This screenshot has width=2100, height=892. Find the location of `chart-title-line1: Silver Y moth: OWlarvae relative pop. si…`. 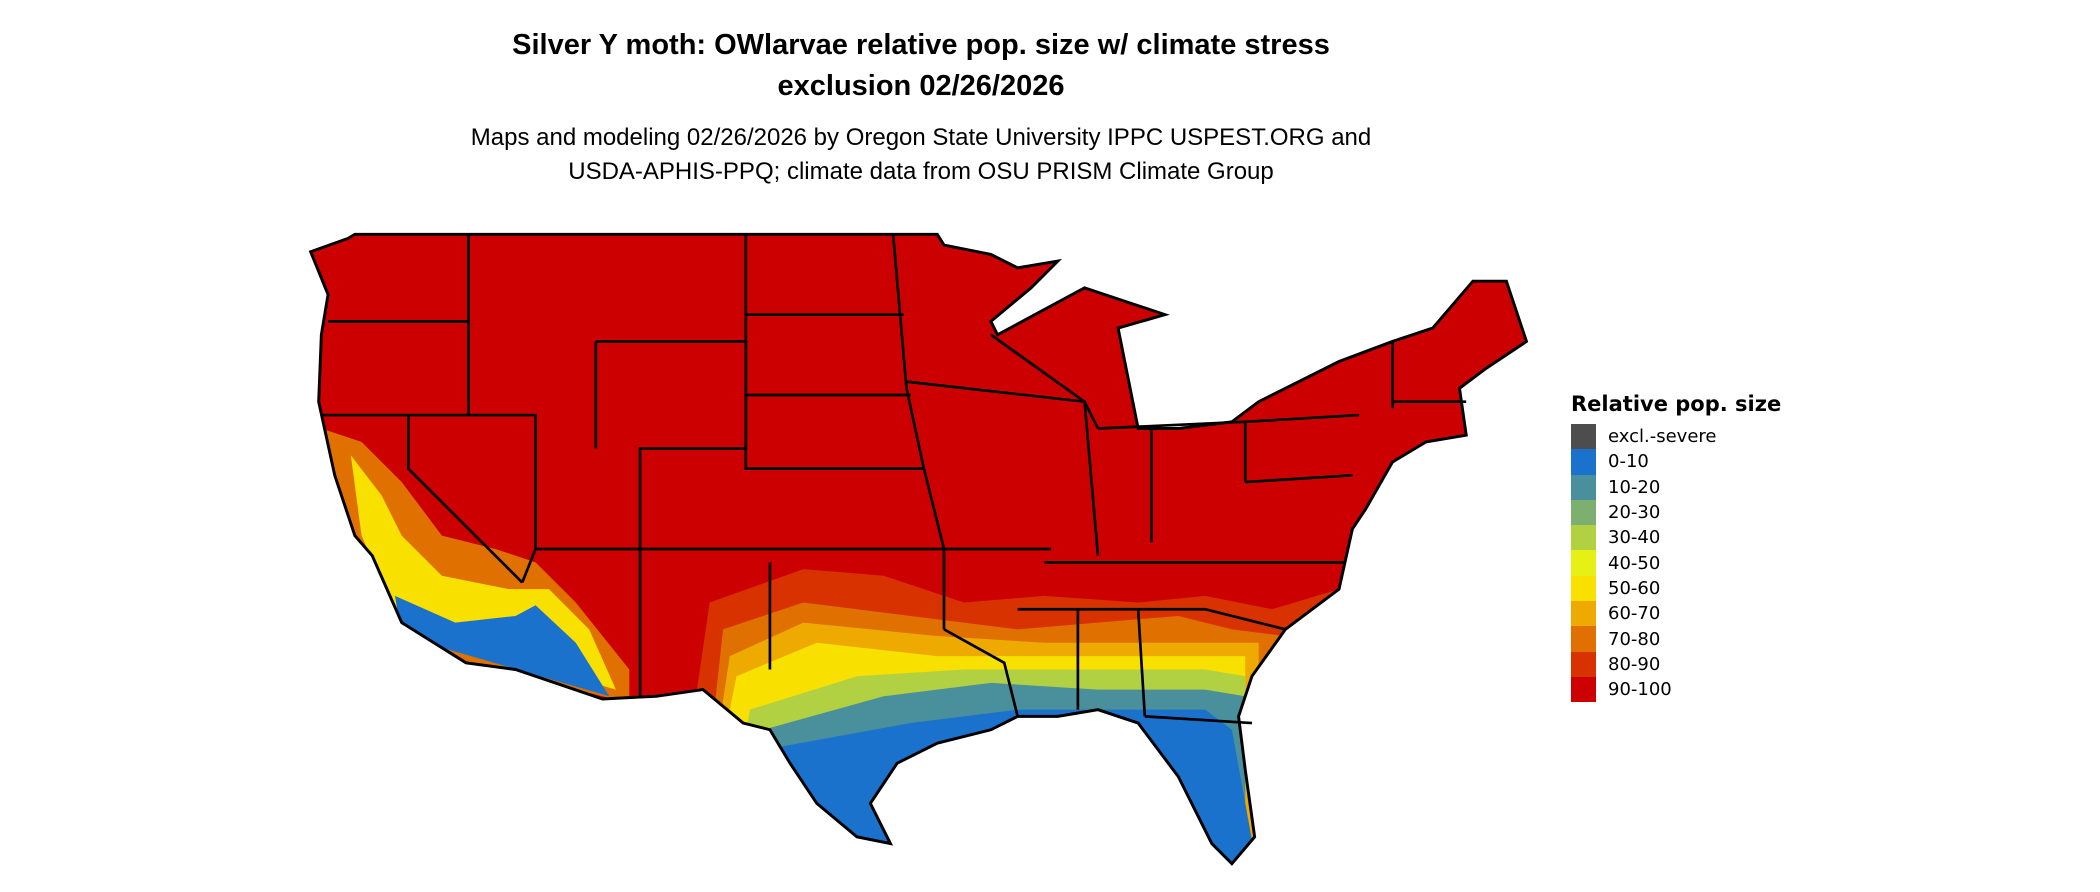

chart-title-line1: Silver Y moth: OWlarvae relative pop. si… is located at coordinates (921, 45).